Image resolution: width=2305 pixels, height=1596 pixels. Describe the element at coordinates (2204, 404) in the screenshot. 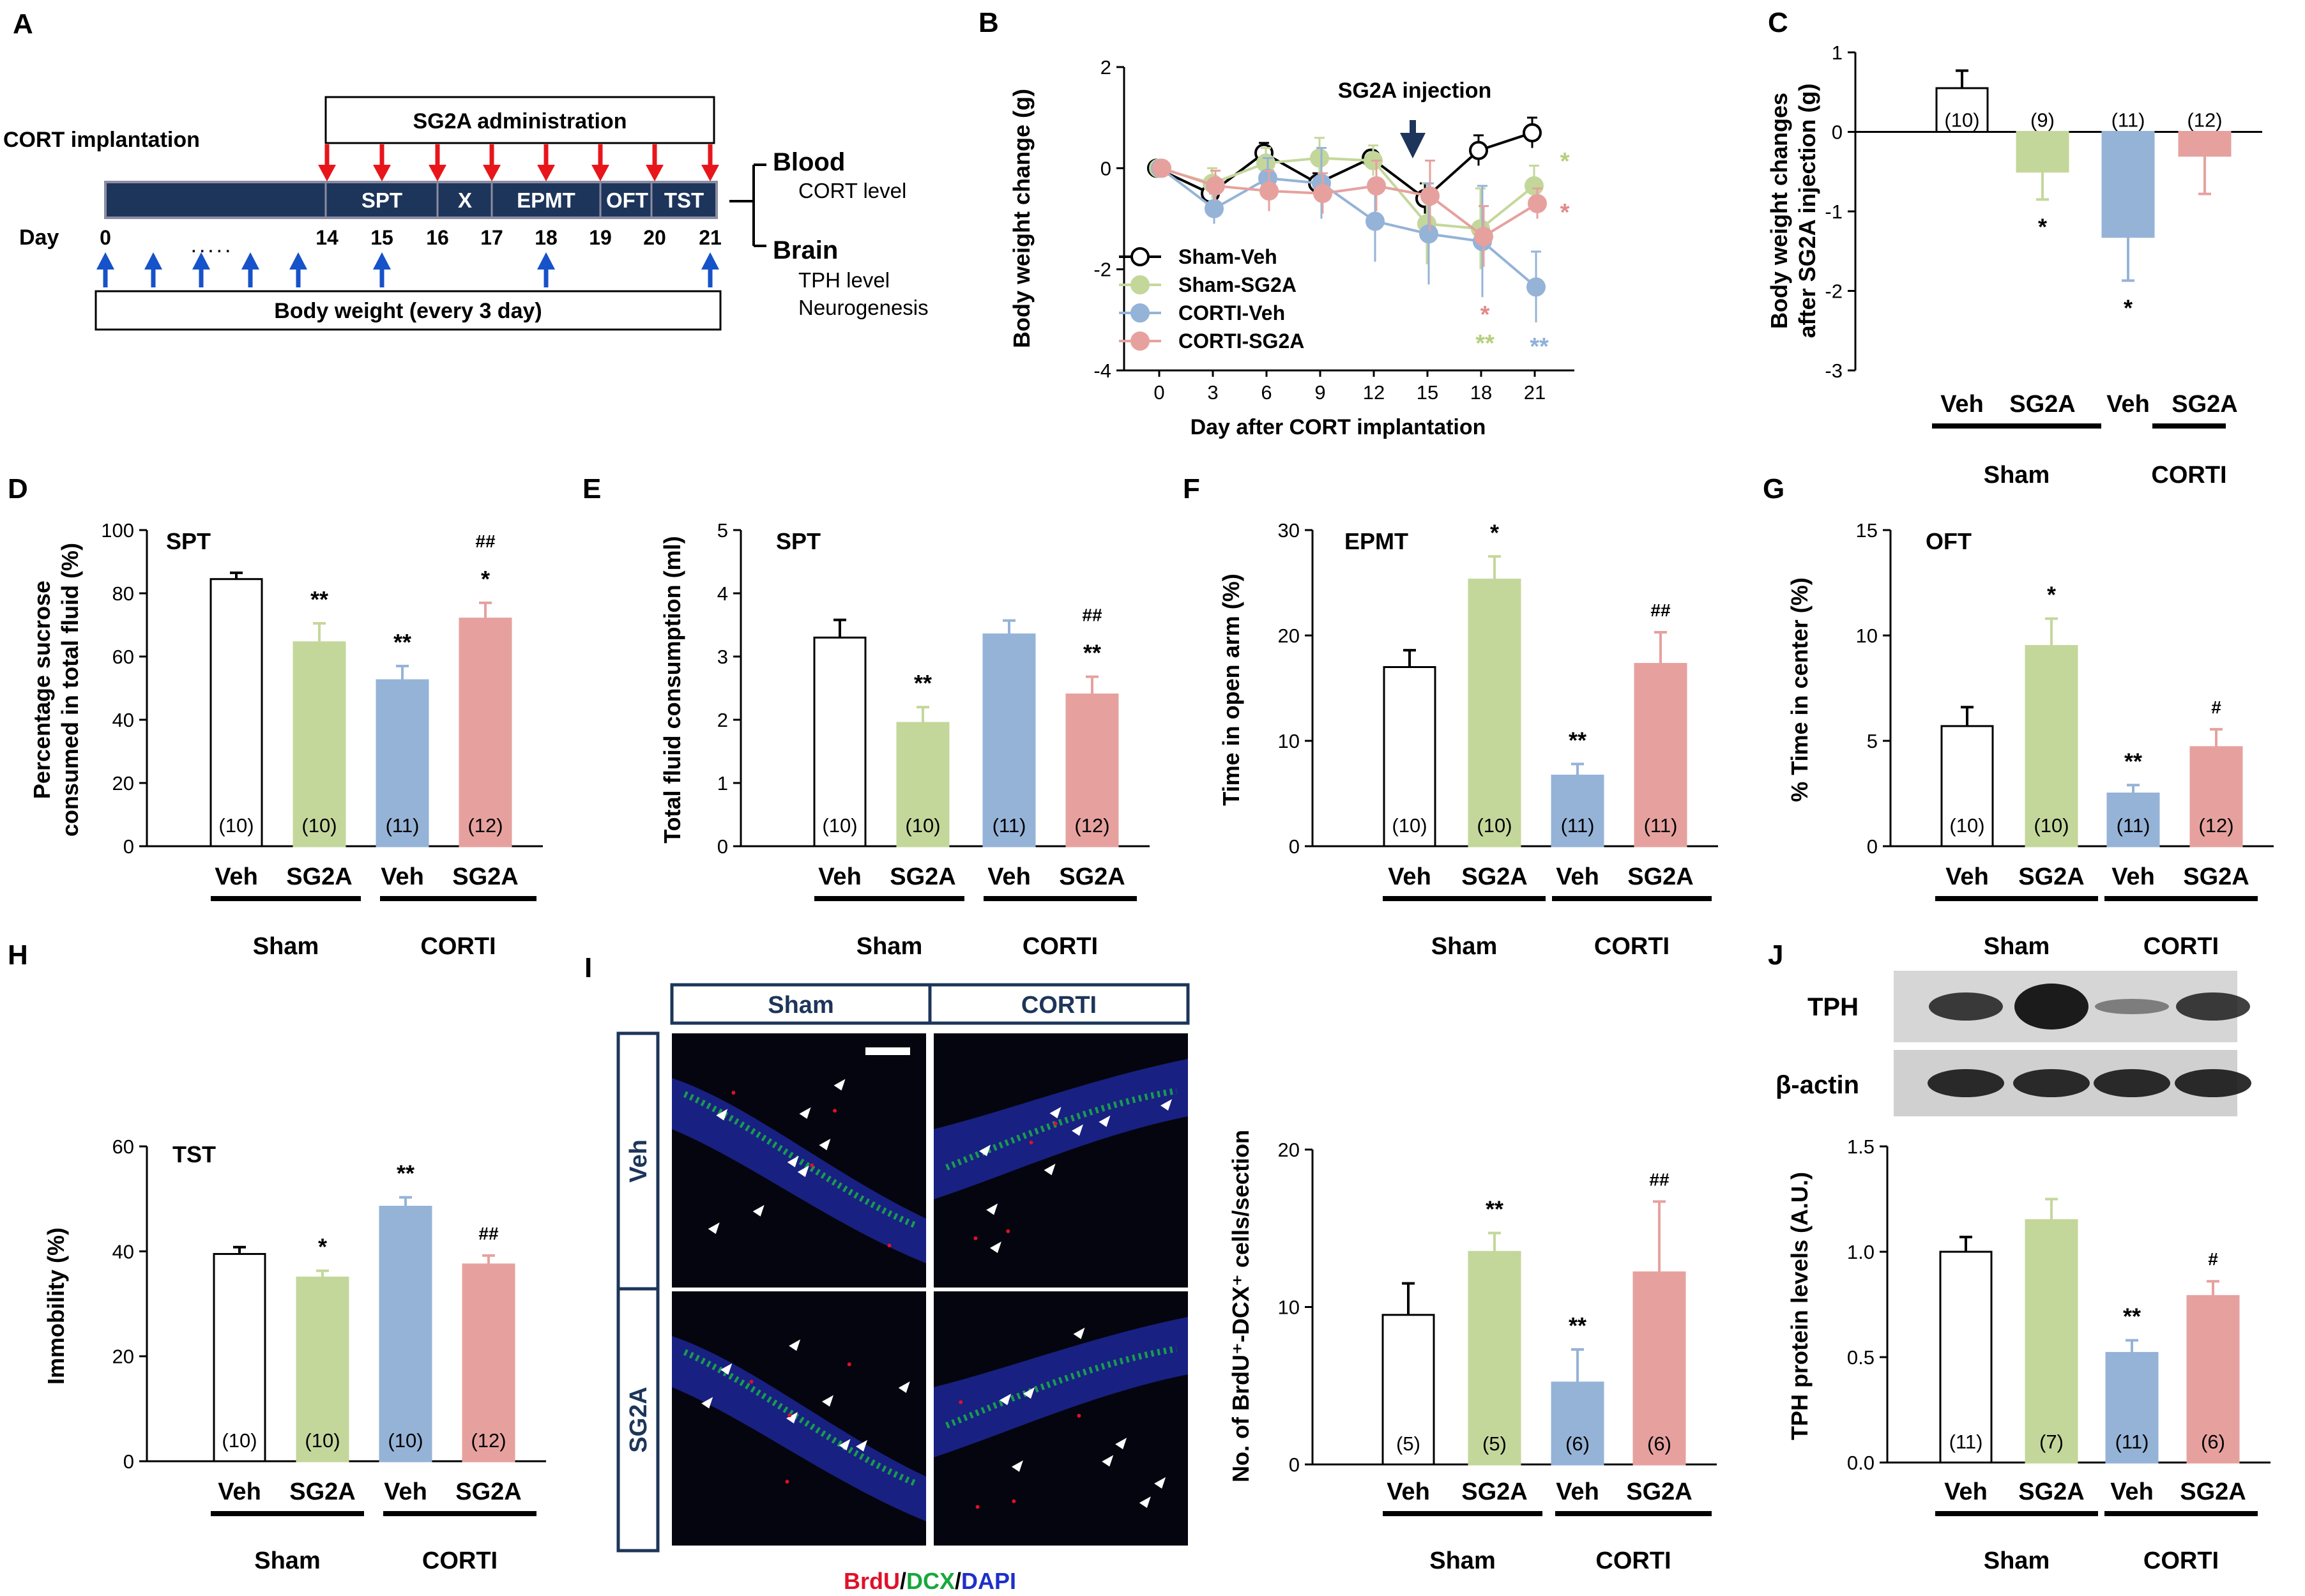

I see `C-group-sub: SG2A` at that location.